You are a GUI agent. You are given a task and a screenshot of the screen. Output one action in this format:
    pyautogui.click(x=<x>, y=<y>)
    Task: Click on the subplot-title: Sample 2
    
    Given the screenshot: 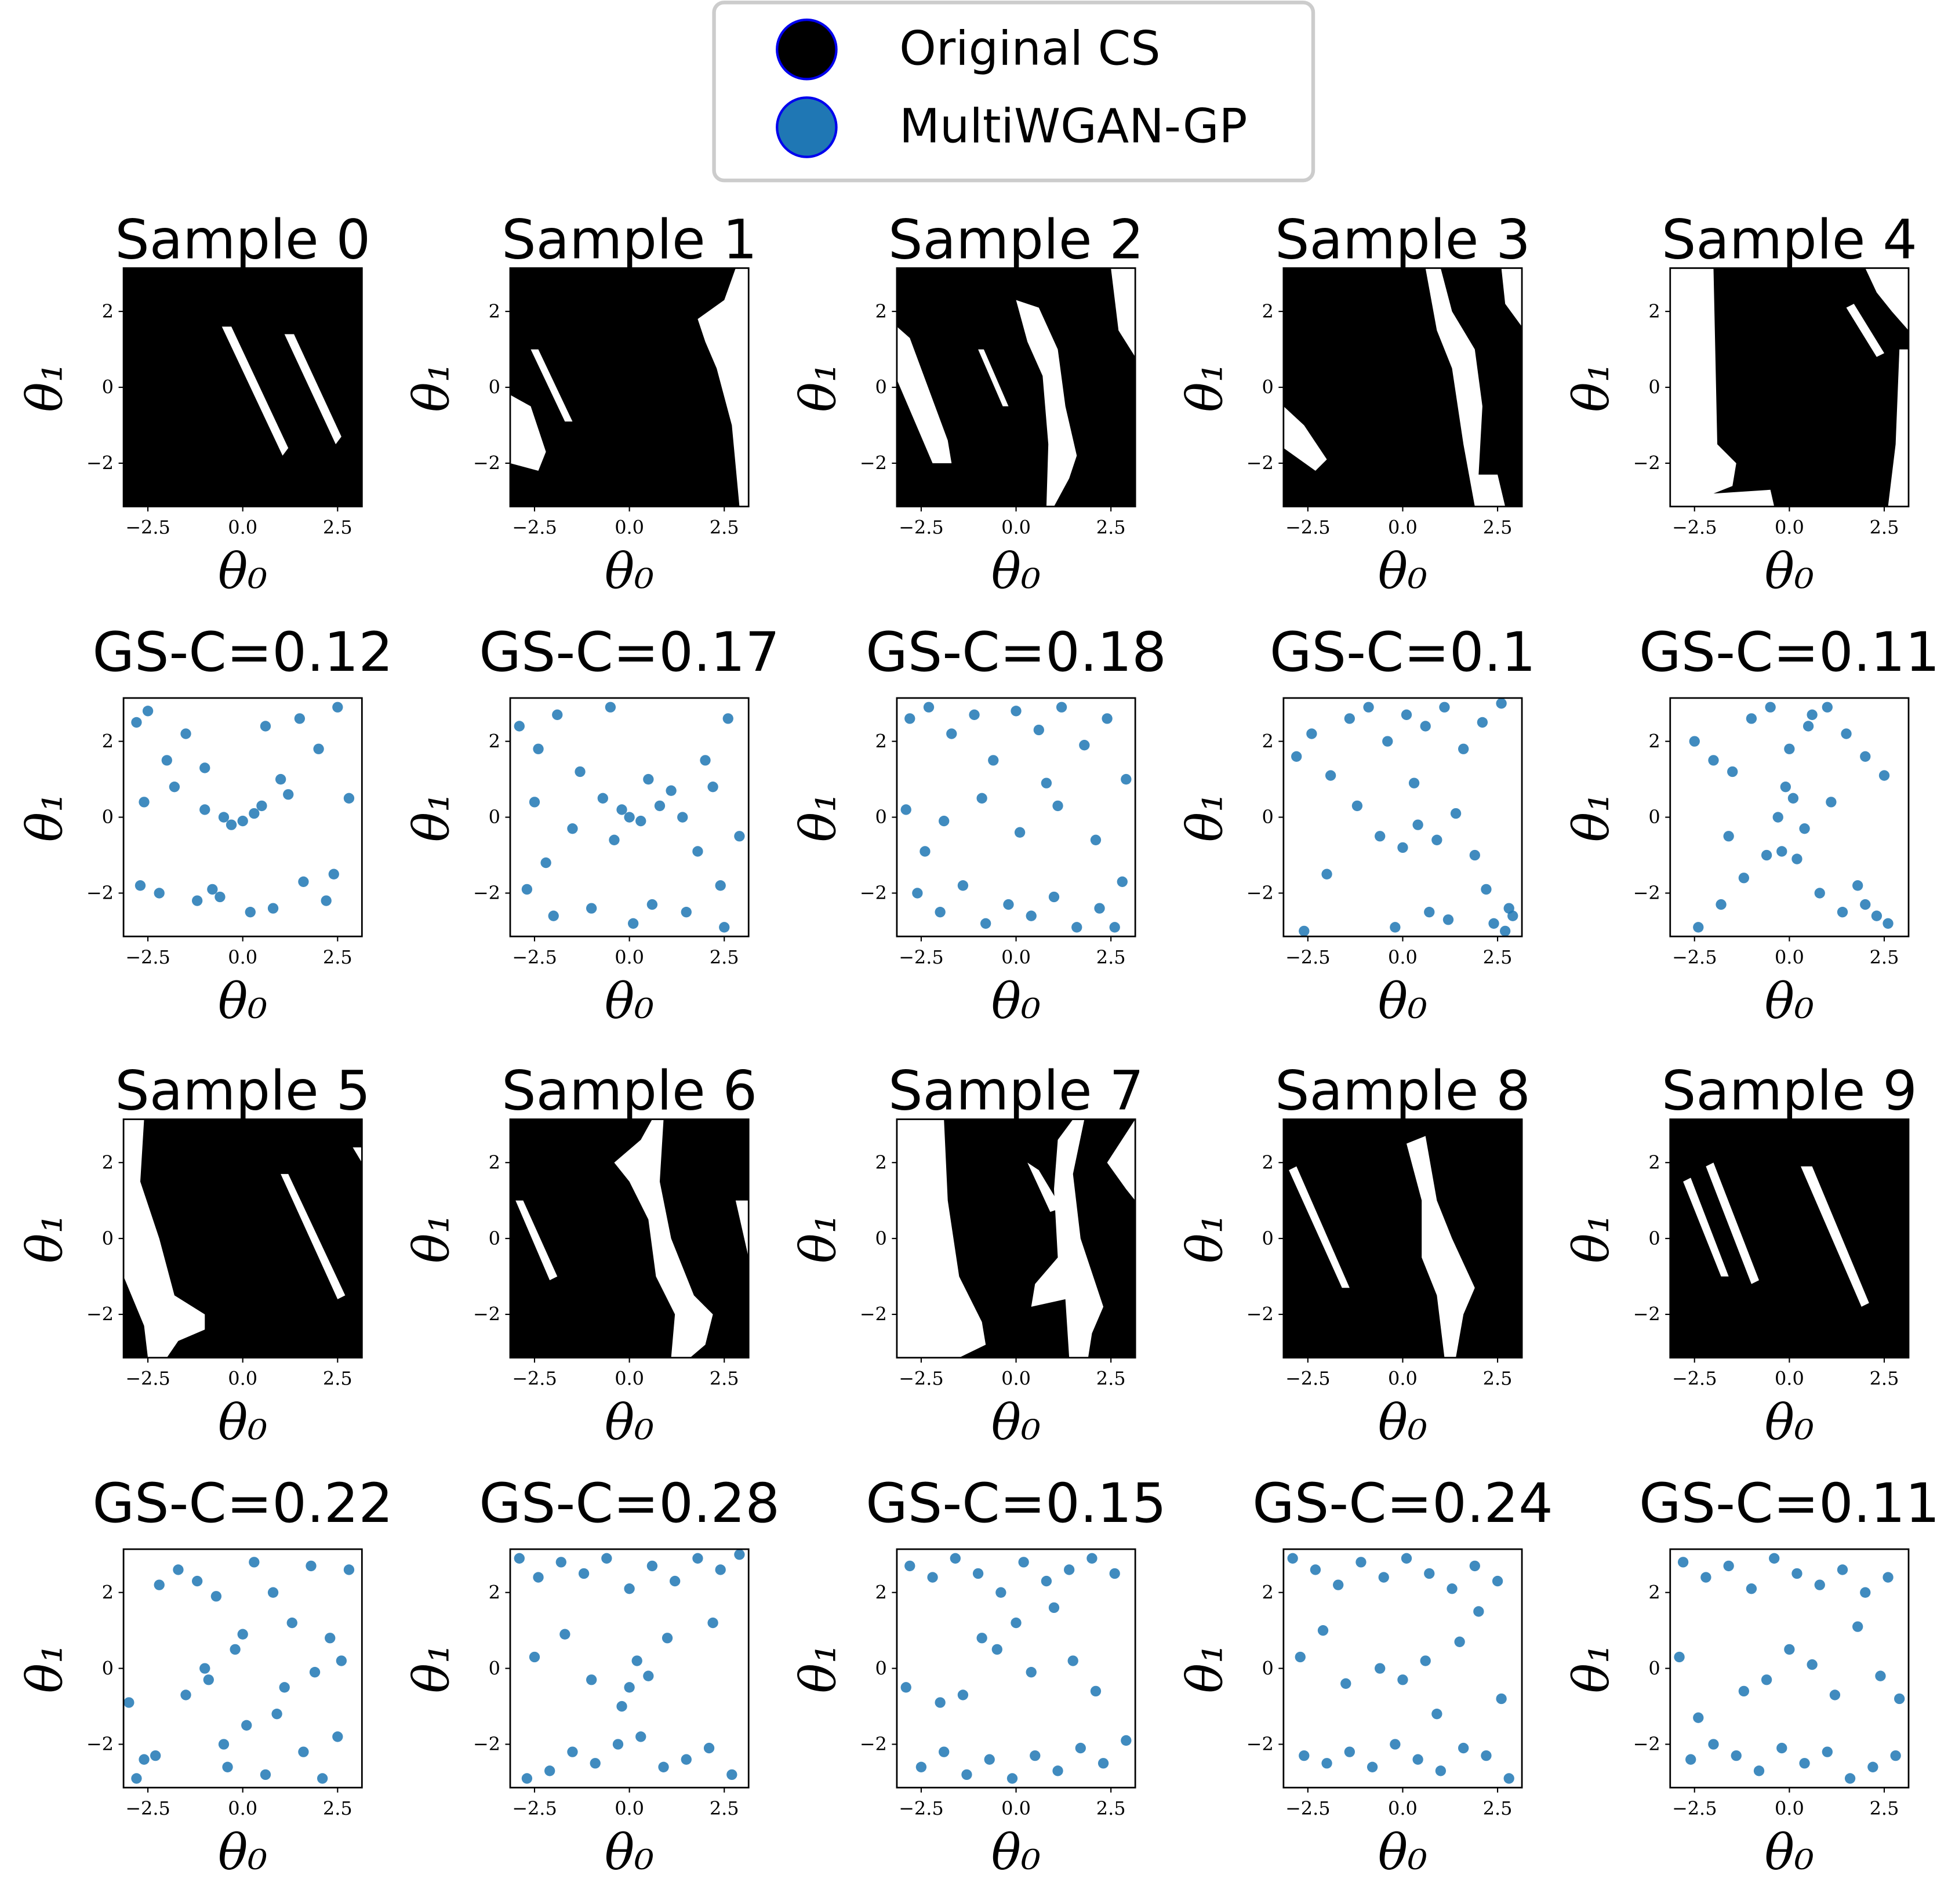 What is the action you would take?
    pyautogui.click(x=1016, y=239)
    